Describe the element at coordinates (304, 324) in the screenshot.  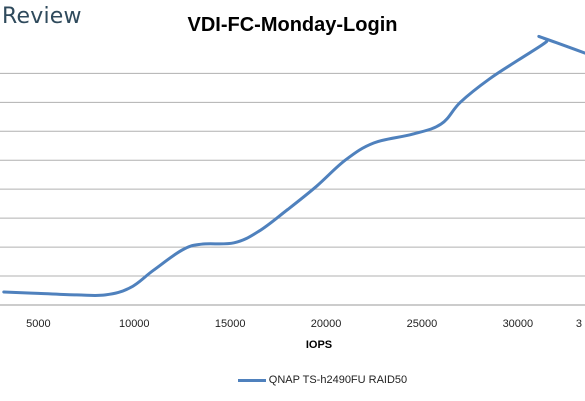
I see `x-axis: 5000 10000 15000 20000 25000 30000 3` at that location.